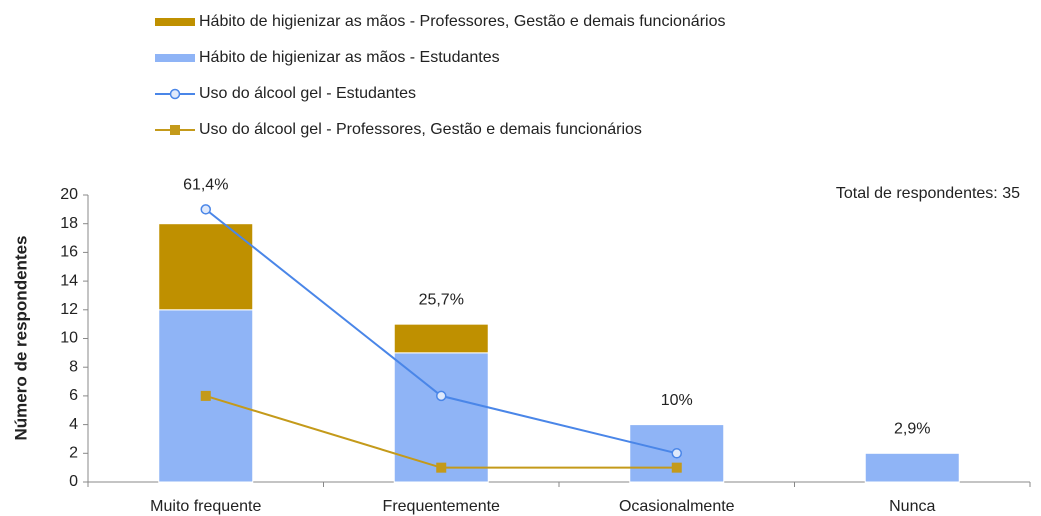 The height and width of the screenshot is (516, 1041). Describe the element at coordinates (20, 338) in the screenshot. I see `y-axis-label: Número de respondentes` at that location.